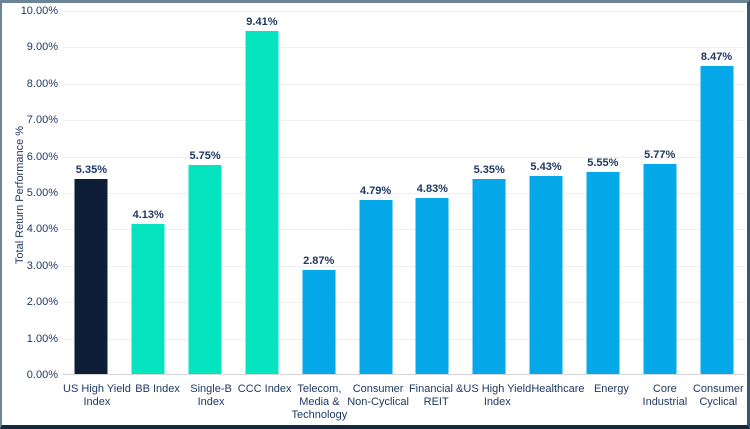 Image resolution: width=750 pixels, height=429 pixels. I want to click on bar-slot: 4.13%, so click(148, 192).